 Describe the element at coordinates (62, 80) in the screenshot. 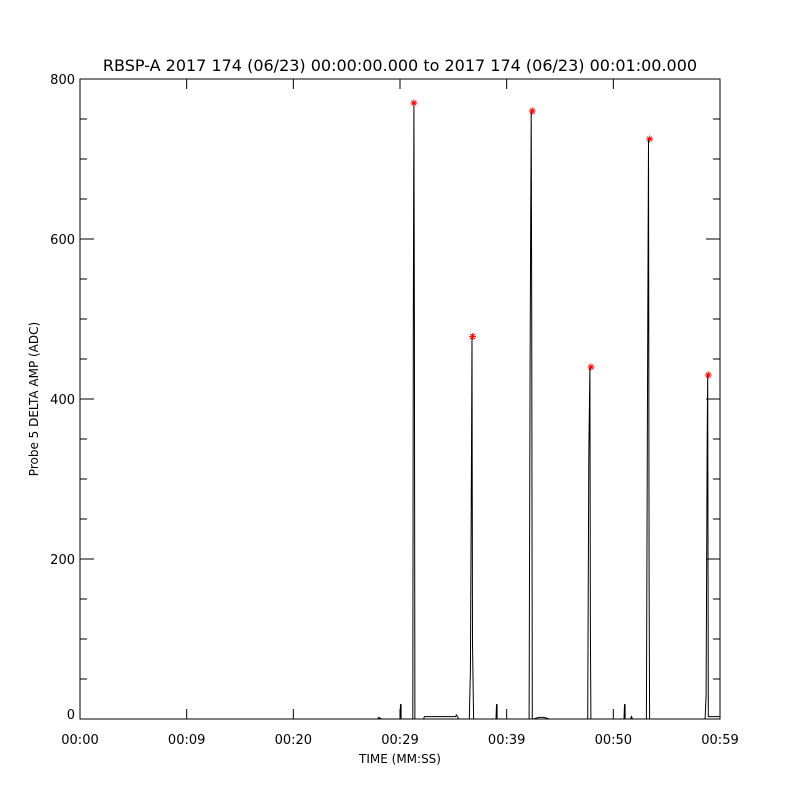

I see `y-tick-label: 800` at that location.